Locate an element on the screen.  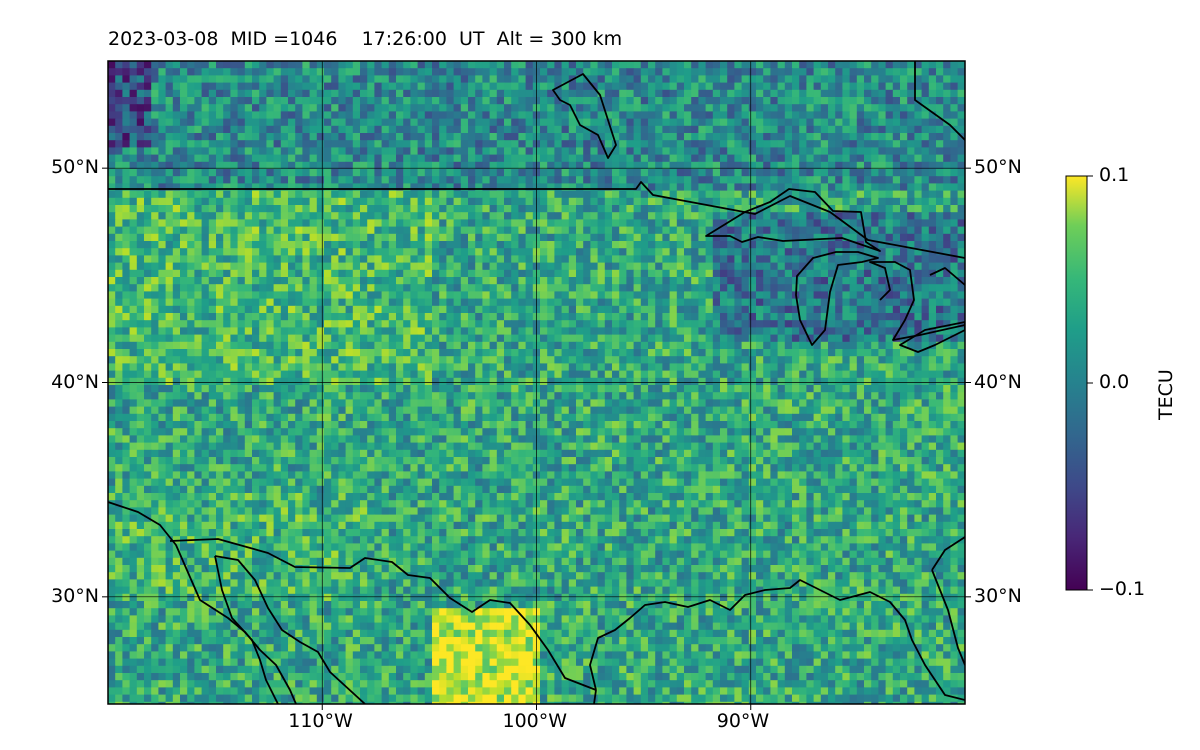
colorbar is located at coordinates (1076, 383).